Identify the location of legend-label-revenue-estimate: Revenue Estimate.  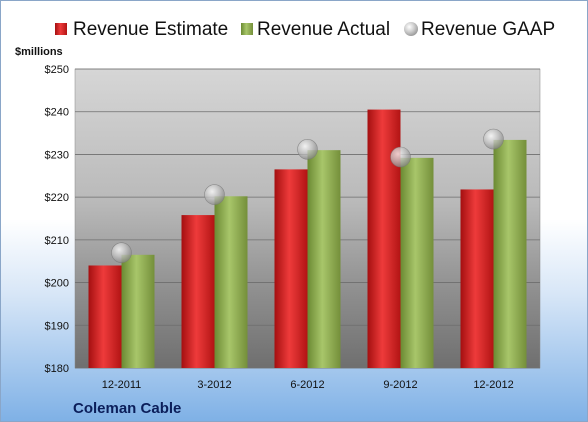
(150, 29).